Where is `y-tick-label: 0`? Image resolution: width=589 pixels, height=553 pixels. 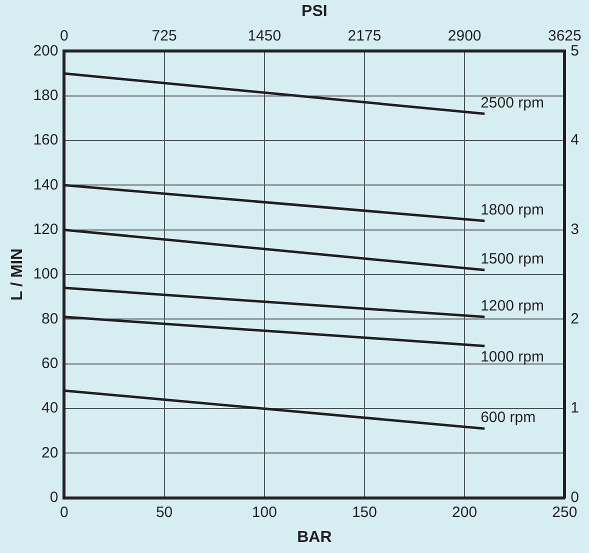 y-tick-label: 0 is located at coordinates (54, 497).